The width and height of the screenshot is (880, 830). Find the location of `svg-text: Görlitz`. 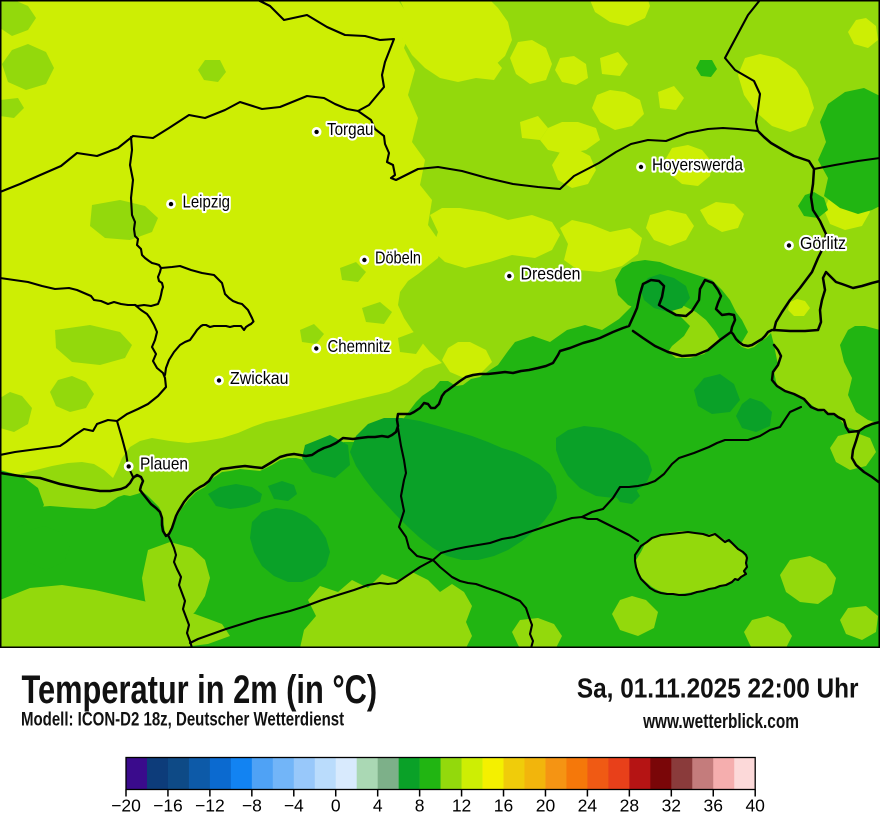

svg-text: Görlitz is located at coordinates (823, 243).